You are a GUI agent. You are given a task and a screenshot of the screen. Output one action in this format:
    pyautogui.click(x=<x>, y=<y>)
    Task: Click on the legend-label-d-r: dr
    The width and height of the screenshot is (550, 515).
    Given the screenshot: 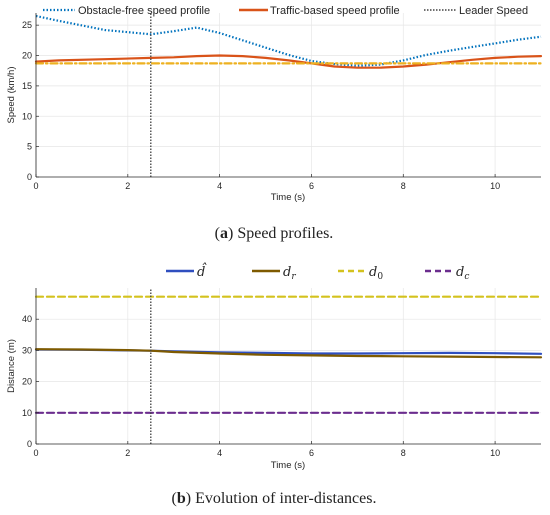 What is the action you would take?
    pyautogui.click(x=289, y=273)
    